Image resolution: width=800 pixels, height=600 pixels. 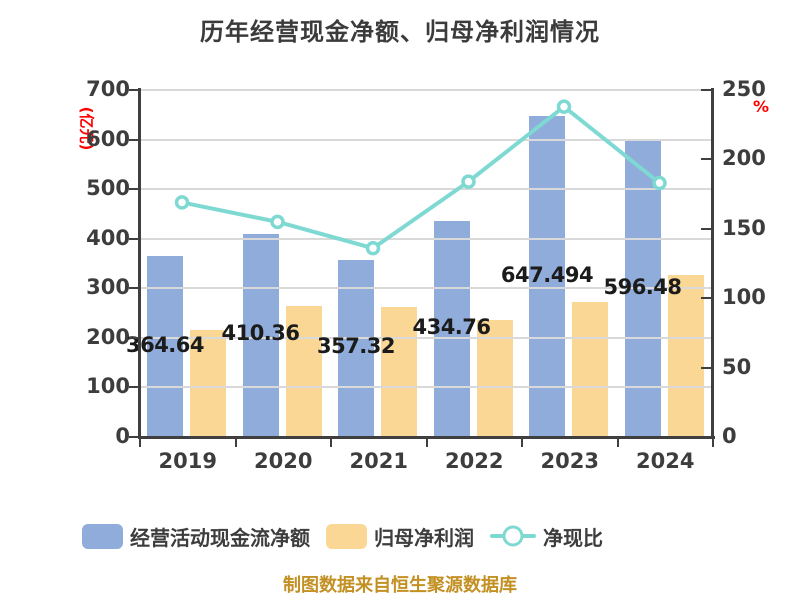 I want to click on x-axis-line, so click(x=426, y=437).